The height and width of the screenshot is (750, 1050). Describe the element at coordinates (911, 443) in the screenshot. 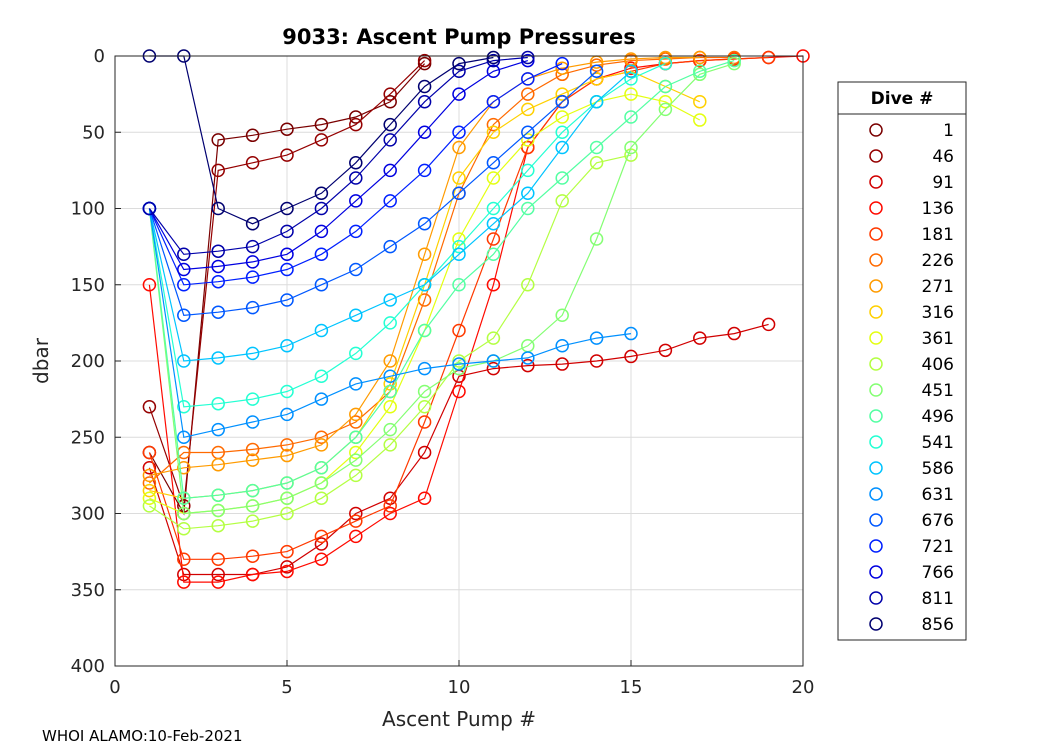

I see `legend-entry: 541` at that location.